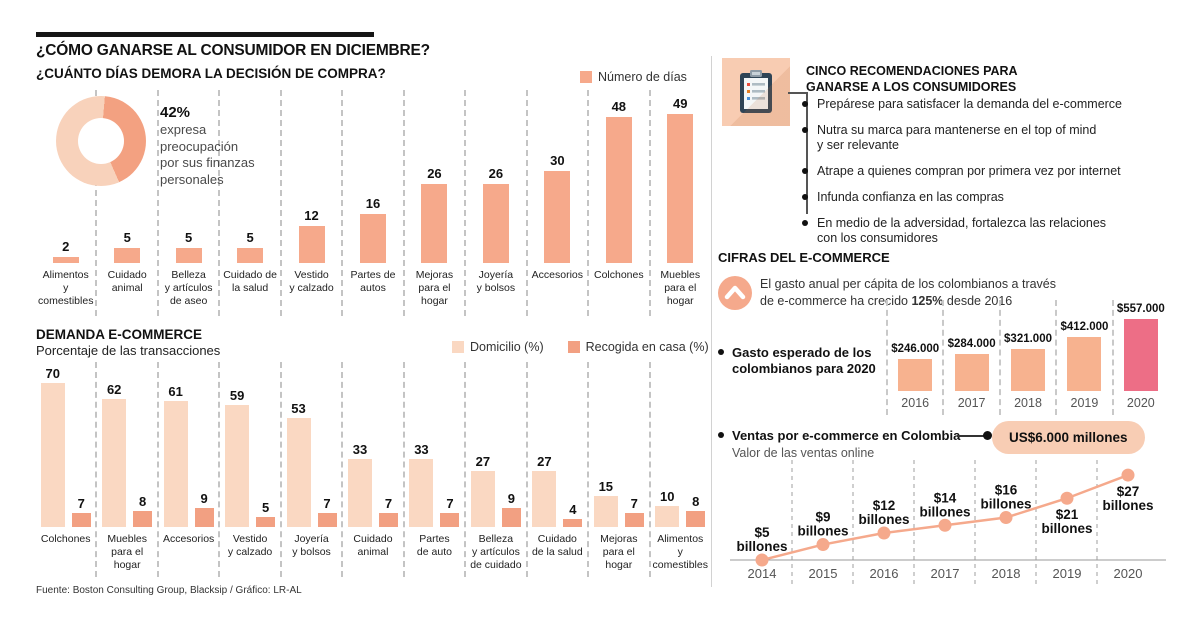 The width and height of the screenshot is (1200, 624). I want to click on chart2-column: 61 9 Accesorios, so click(187, 469).